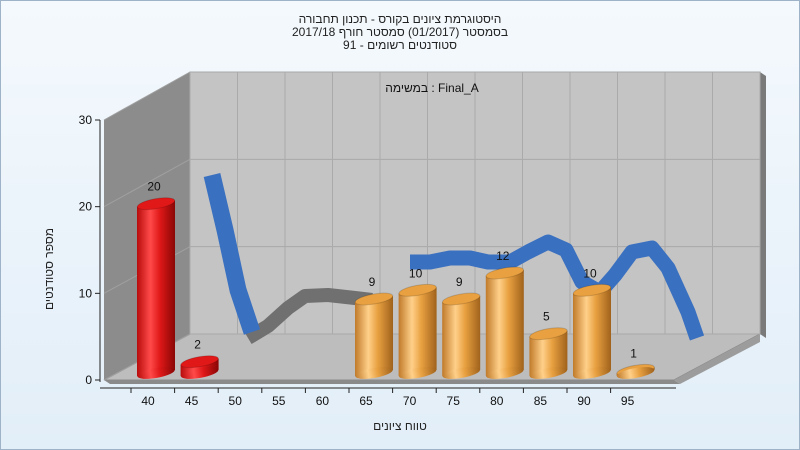 The image size is (800, 450). I want to click on x-tick-label: 90, so click(584, 401).